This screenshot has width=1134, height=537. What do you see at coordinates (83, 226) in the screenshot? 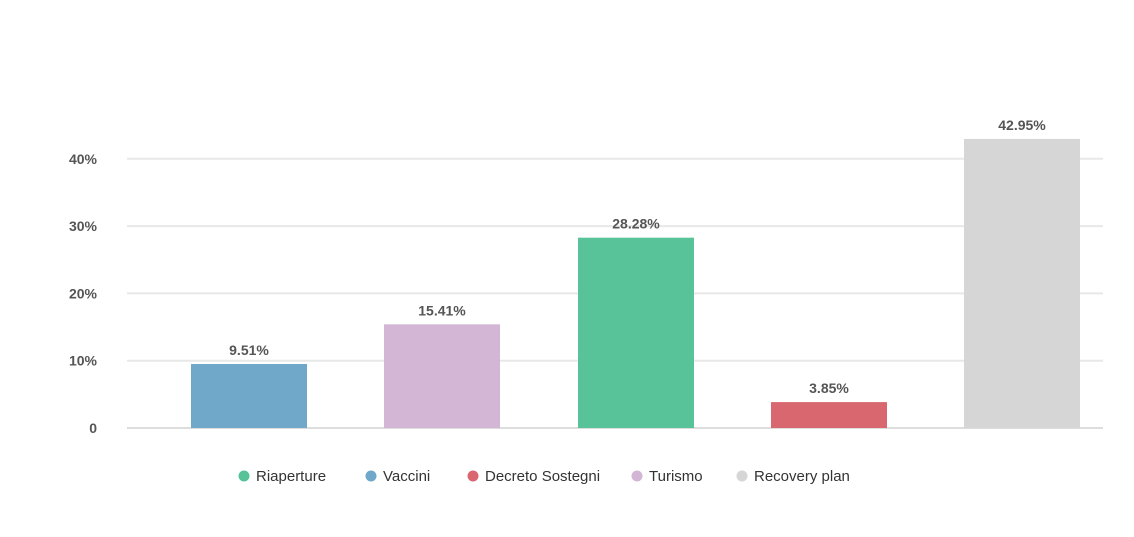
I see `y-tick-label: 30%` at bounding box center [83, 226].